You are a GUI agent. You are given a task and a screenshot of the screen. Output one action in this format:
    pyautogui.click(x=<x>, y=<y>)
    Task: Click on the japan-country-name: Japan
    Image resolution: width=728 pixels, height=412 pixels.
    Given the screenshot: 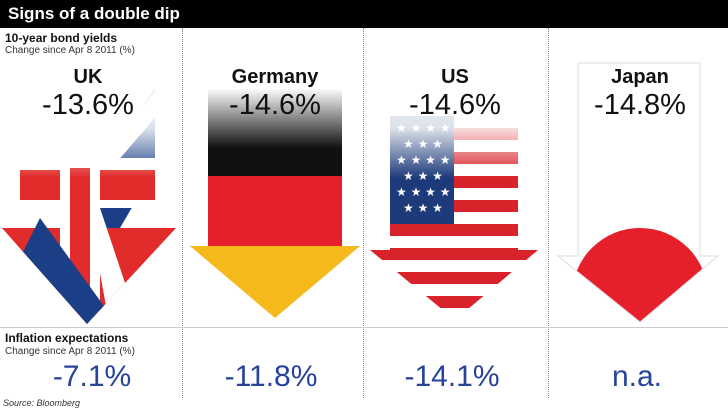 What is the action you would take?
    pyautogui.click(x=640, y=77)
    